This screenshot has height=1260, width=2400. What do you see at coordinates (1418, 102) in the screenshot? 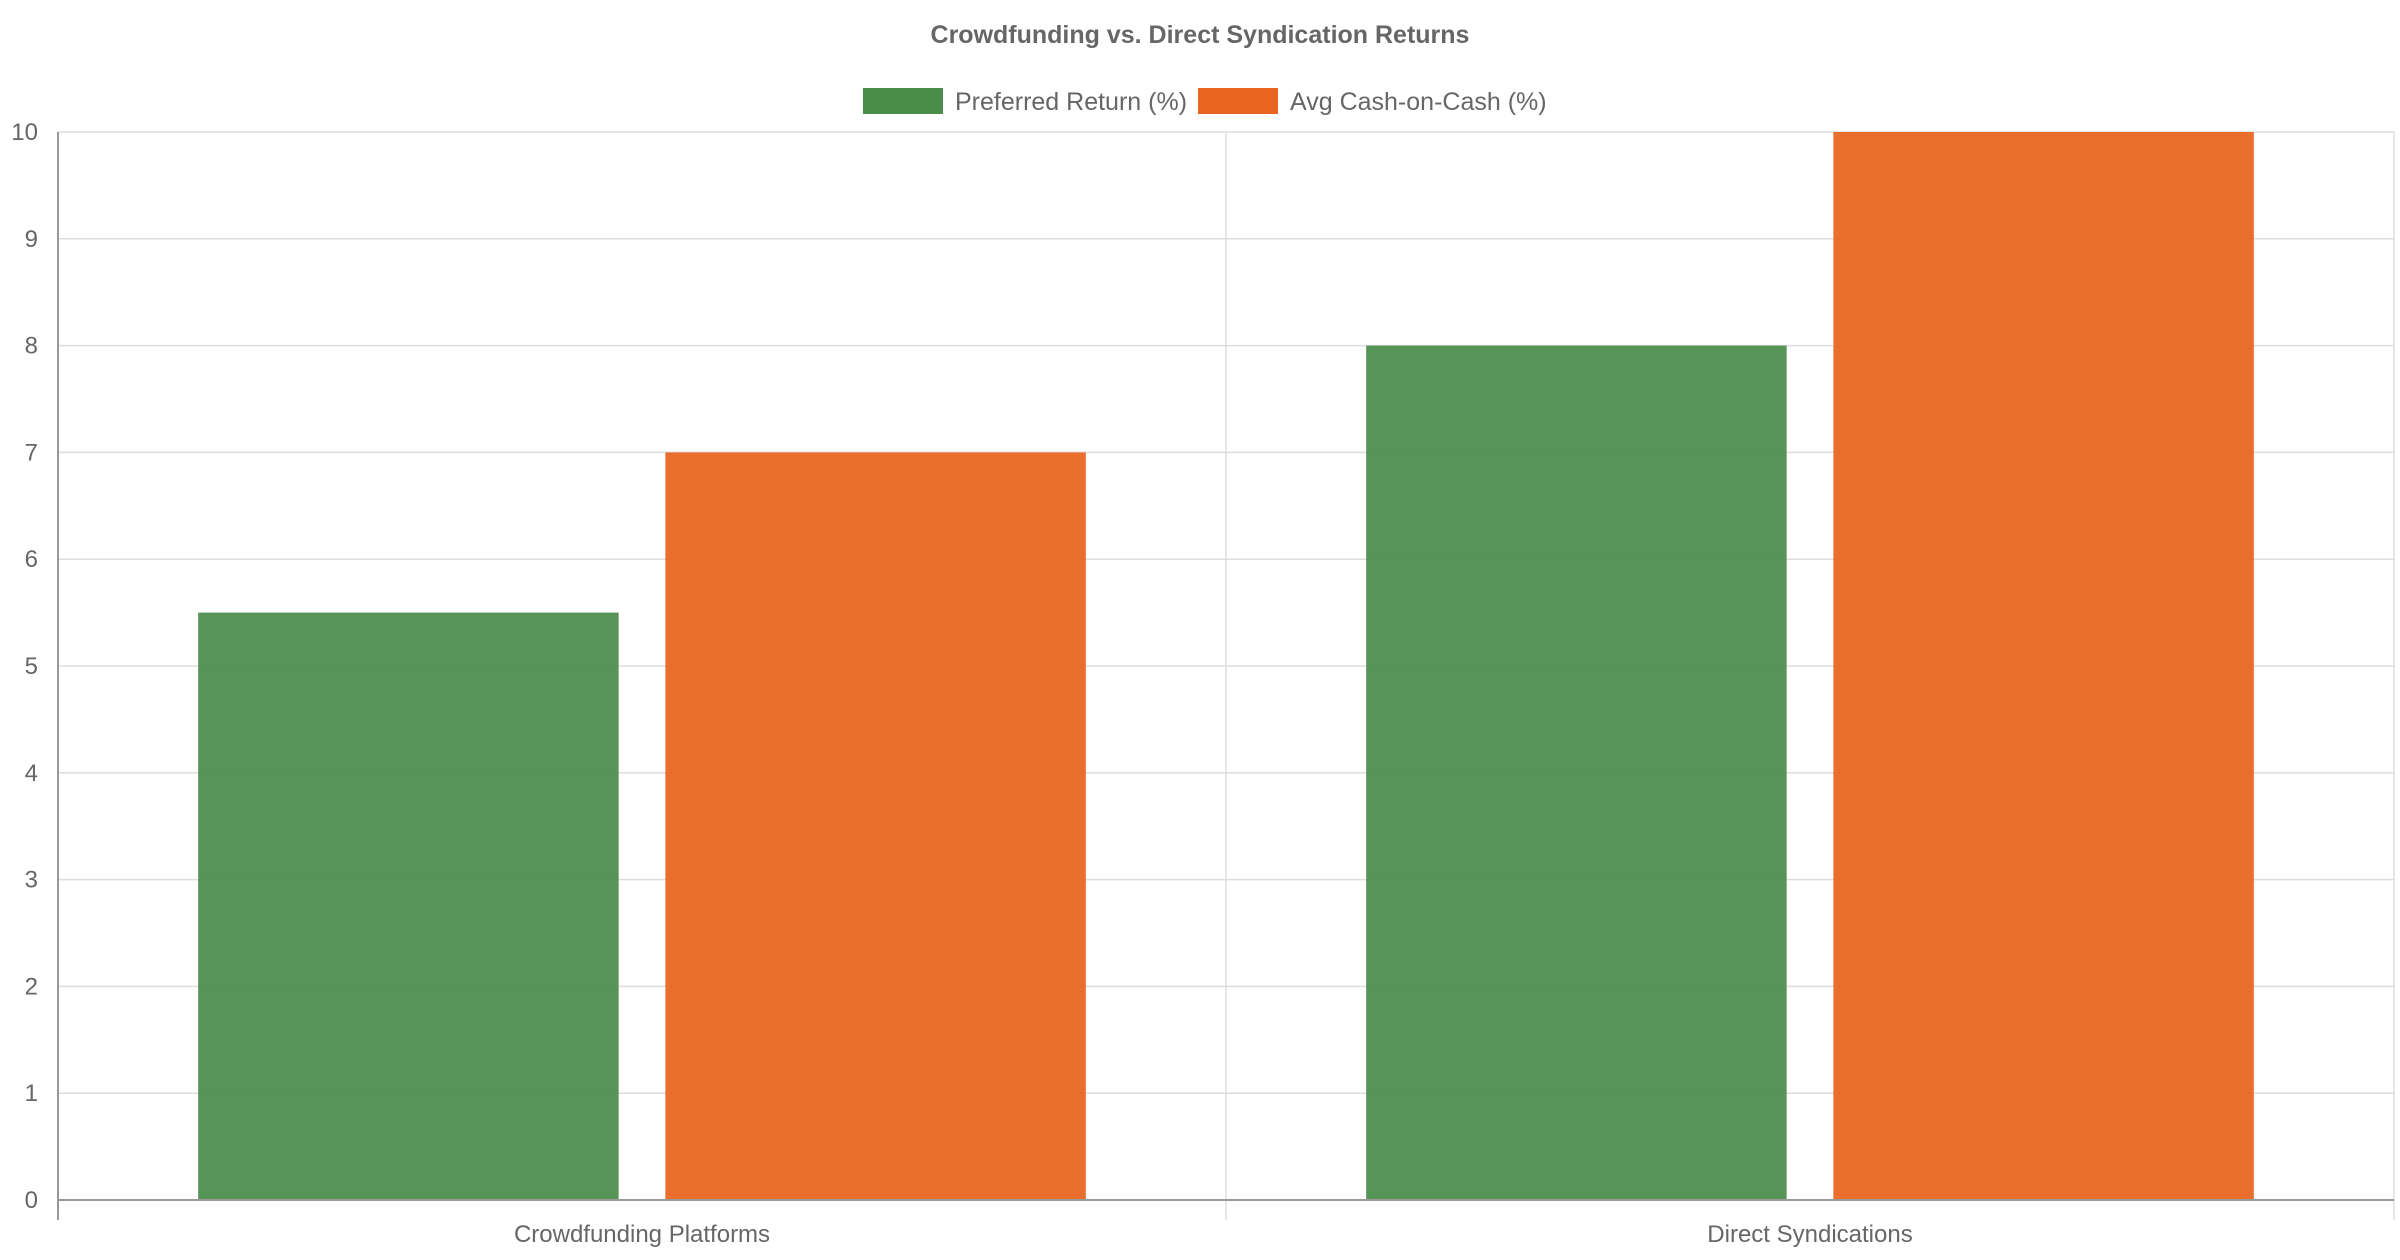
I see `legend-label-avg-cash-on-cash: Avg Cash-on-Cash (%)` at bounding box center [1418, 102].